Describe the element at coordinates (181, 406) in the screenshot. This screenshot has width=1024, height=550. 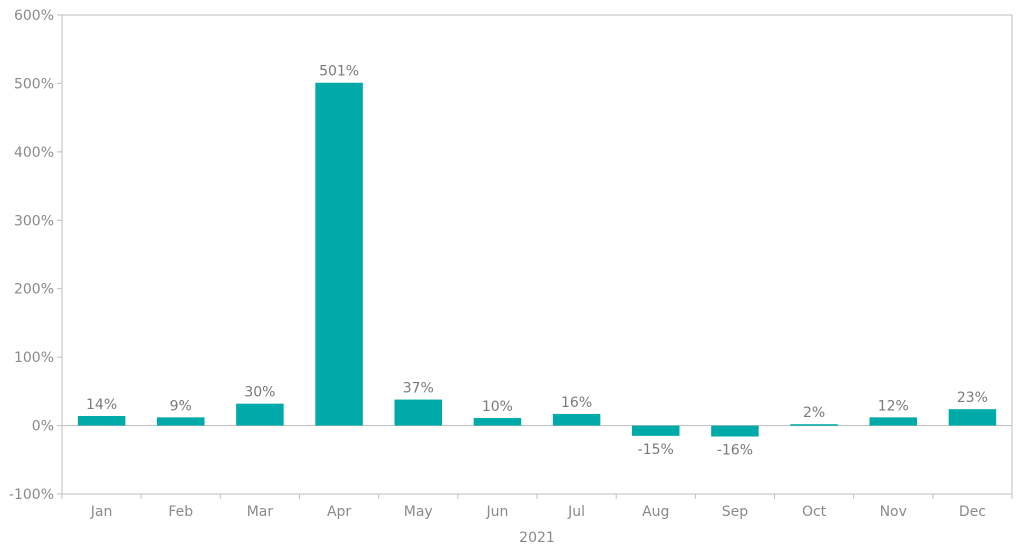
I see `data-label: 9%` at that location.